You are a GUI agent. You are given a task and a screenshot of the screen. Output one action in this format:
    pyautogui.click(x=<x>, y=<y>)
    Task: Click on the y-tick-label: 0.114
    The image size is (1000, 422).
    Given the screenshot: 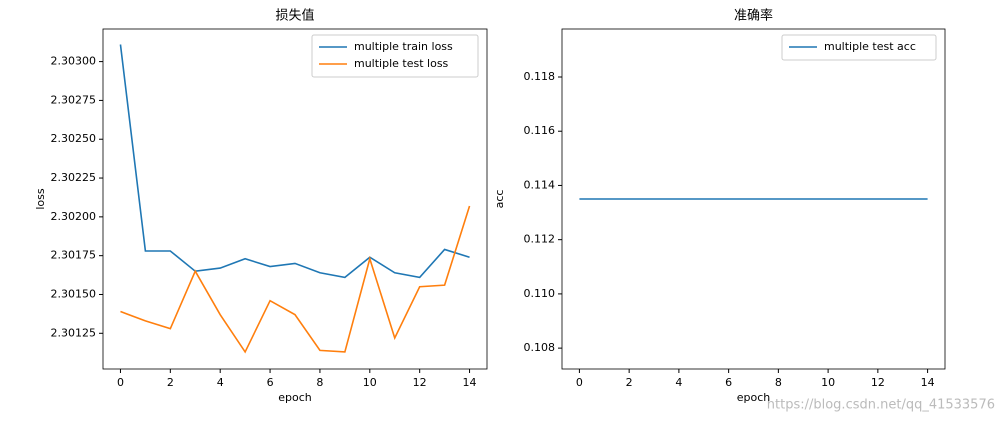 What is the action you would take?
    pyautogui.click(x=540, y=184)
    